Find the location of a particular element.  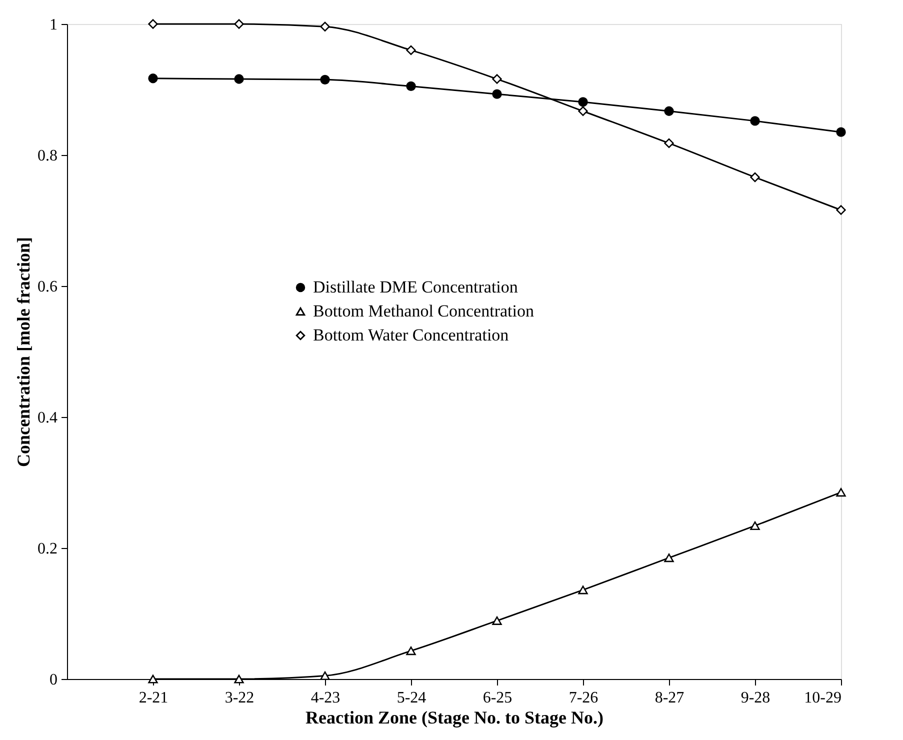

x-tick-label: 8-27 is located at coordinates (669, 698).